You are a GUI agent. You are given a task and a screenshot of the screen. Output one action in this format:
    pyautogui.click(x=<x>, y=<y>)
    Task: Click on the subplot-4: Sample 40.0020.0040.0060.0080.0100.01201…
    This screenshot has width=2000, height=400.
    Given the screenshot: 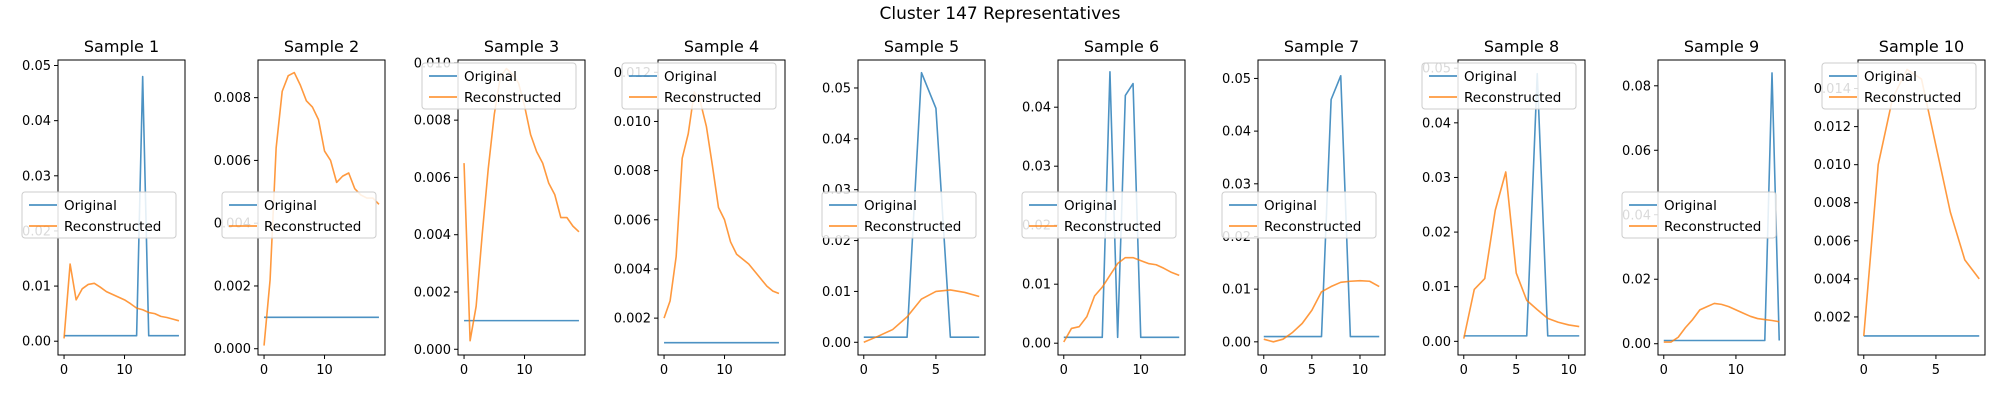 What is the action you would take?
    pyautogui.click(x=700, y=207)
    